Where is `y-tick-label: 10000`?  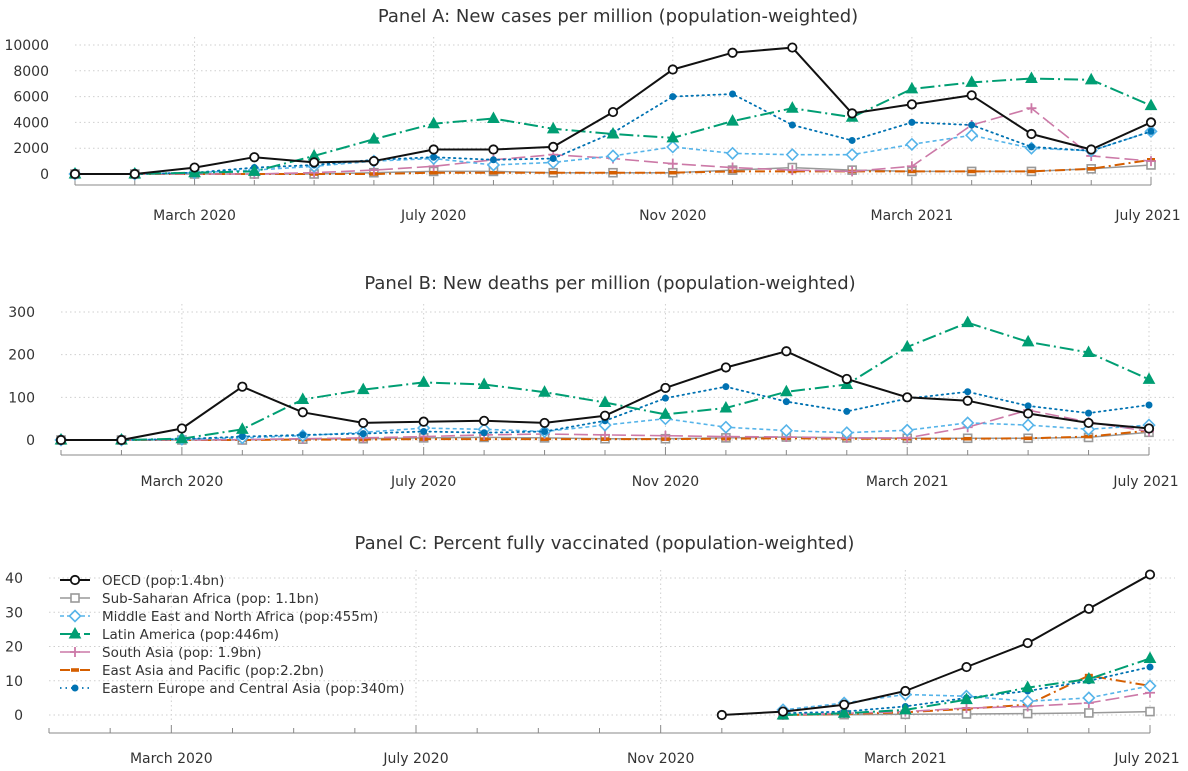 y-tick-label: 10000 is located at coordinates (26, 46).